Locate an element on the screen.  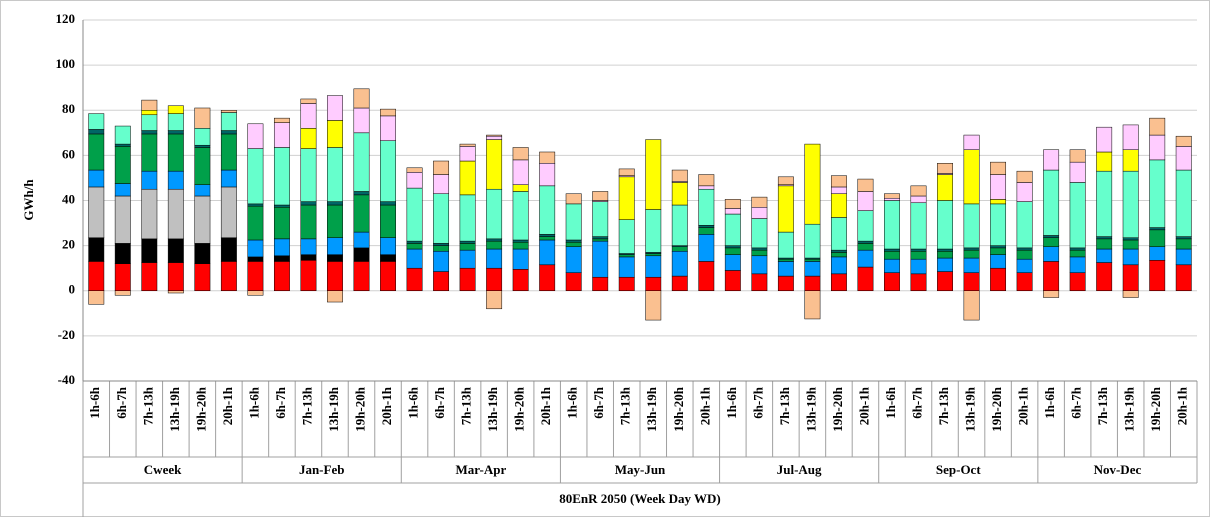
y-axis-title: GWh/h is located at coordinates (28, 200).